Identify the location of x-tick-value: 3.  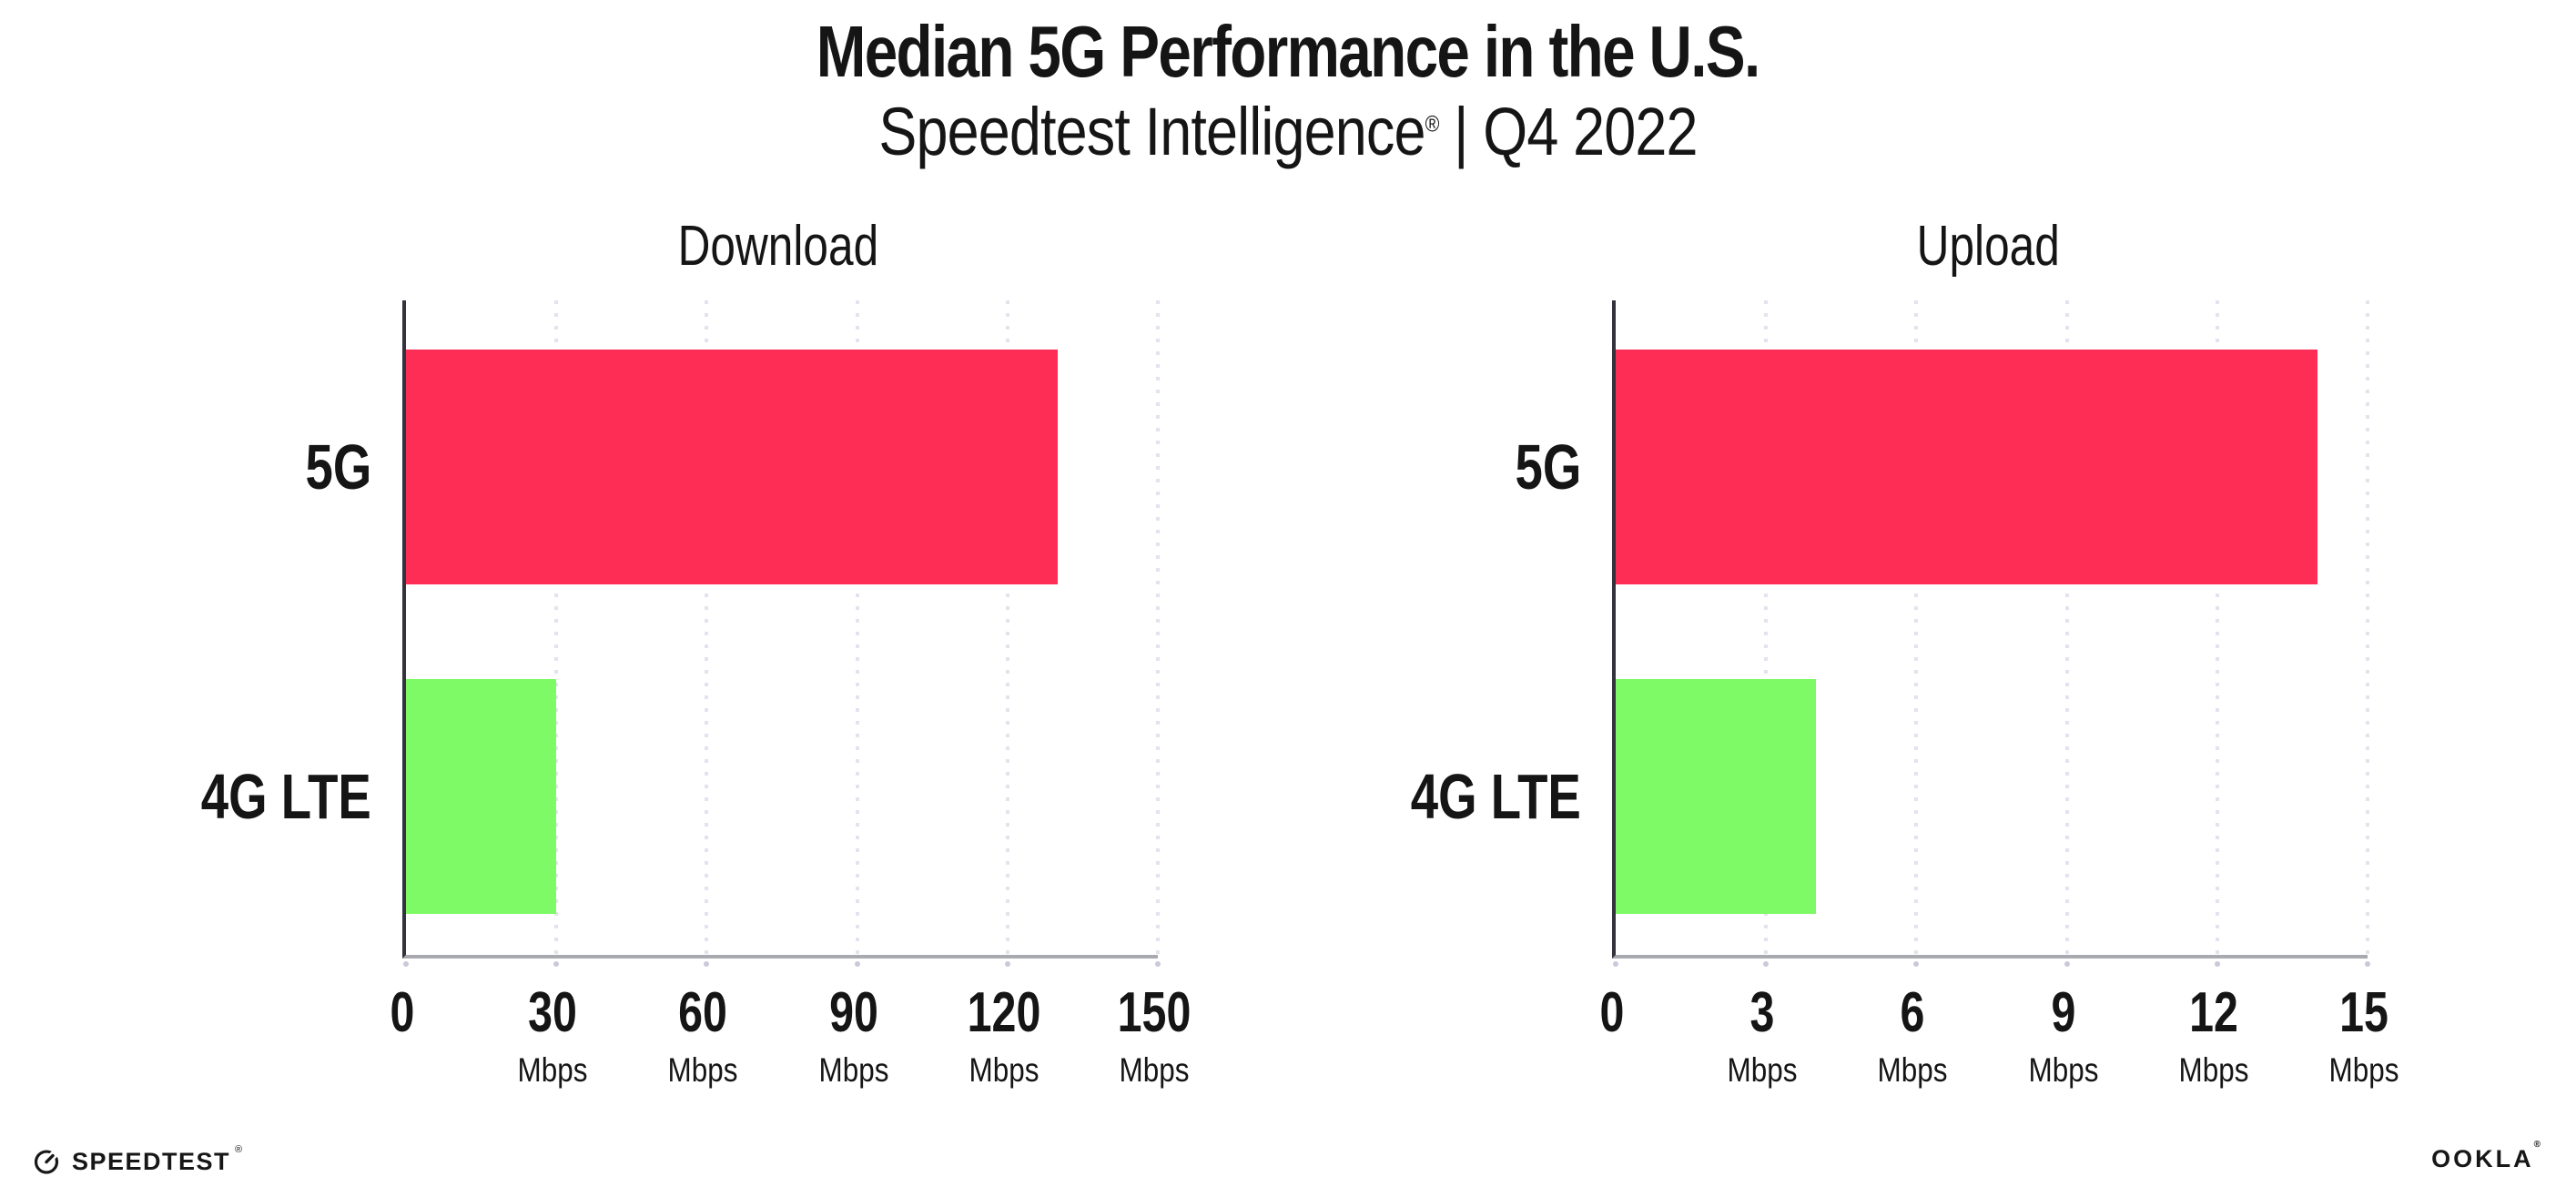
(1762, 1012).